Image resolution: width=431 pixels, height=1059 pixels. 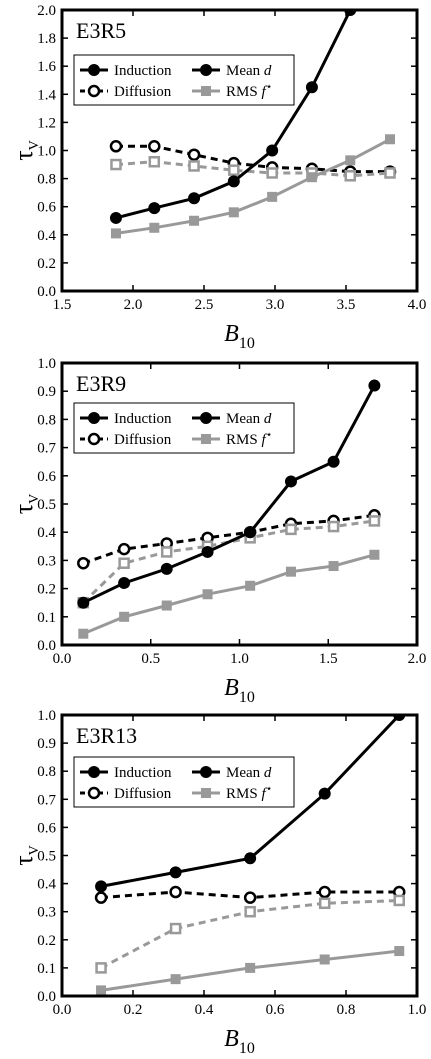 I want to click on legend-marker-mean-d, so click(x=206, y=70).